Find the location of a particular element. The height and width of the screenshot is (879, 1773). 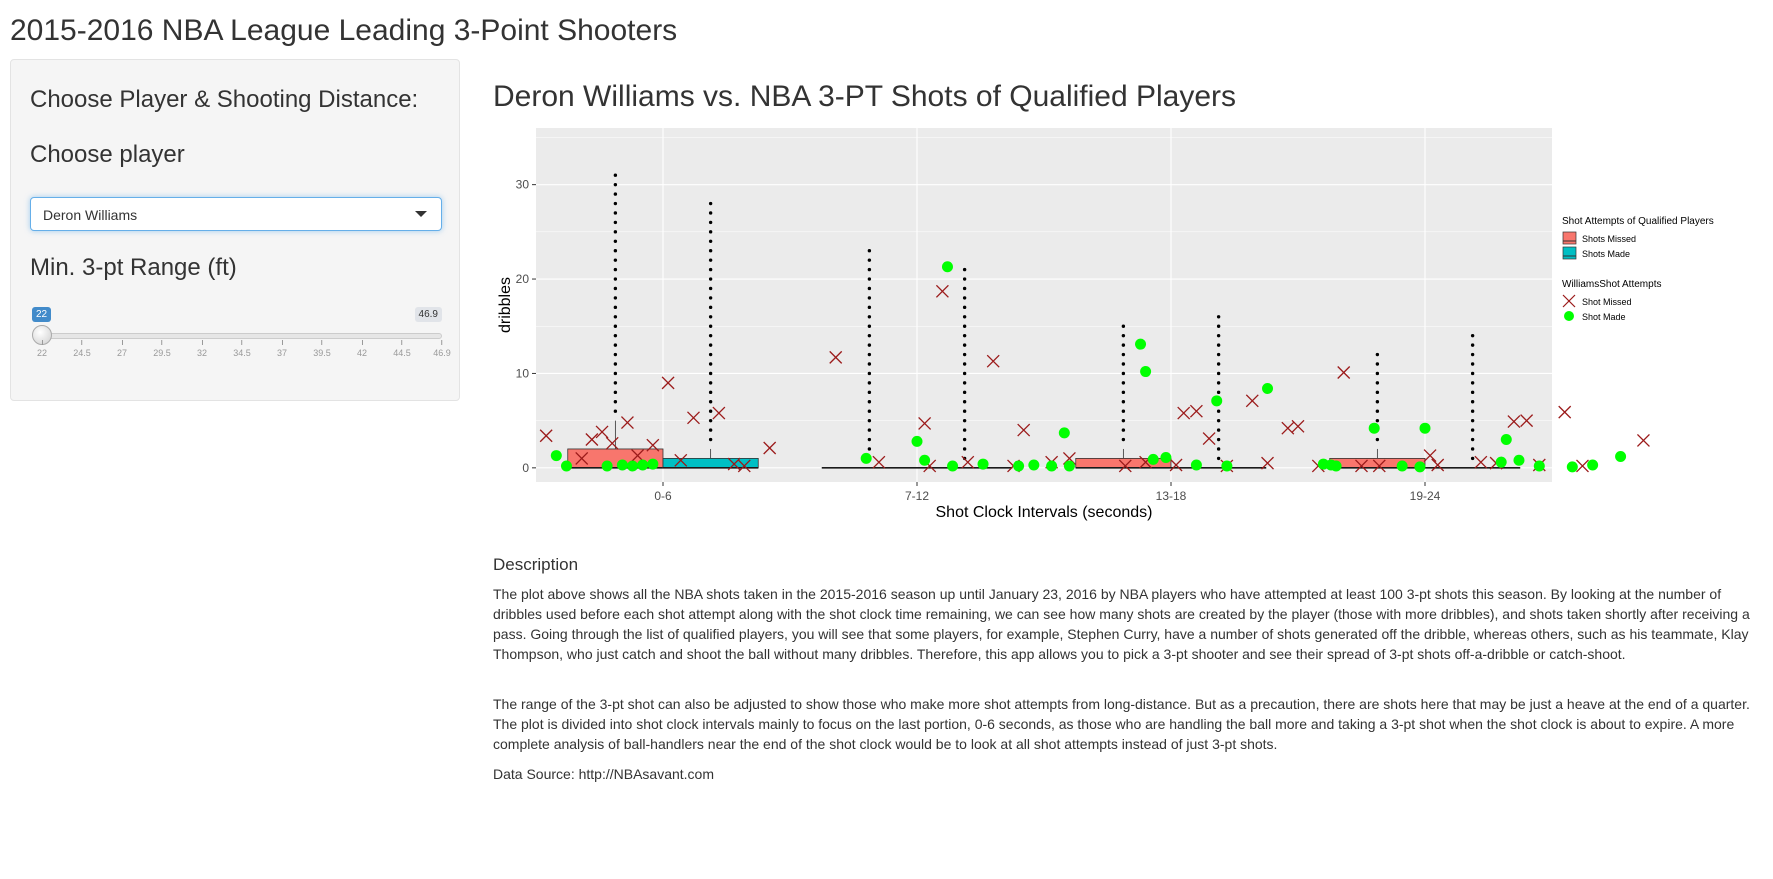

legend-key-stroke is located at coordinates (1569, 301).